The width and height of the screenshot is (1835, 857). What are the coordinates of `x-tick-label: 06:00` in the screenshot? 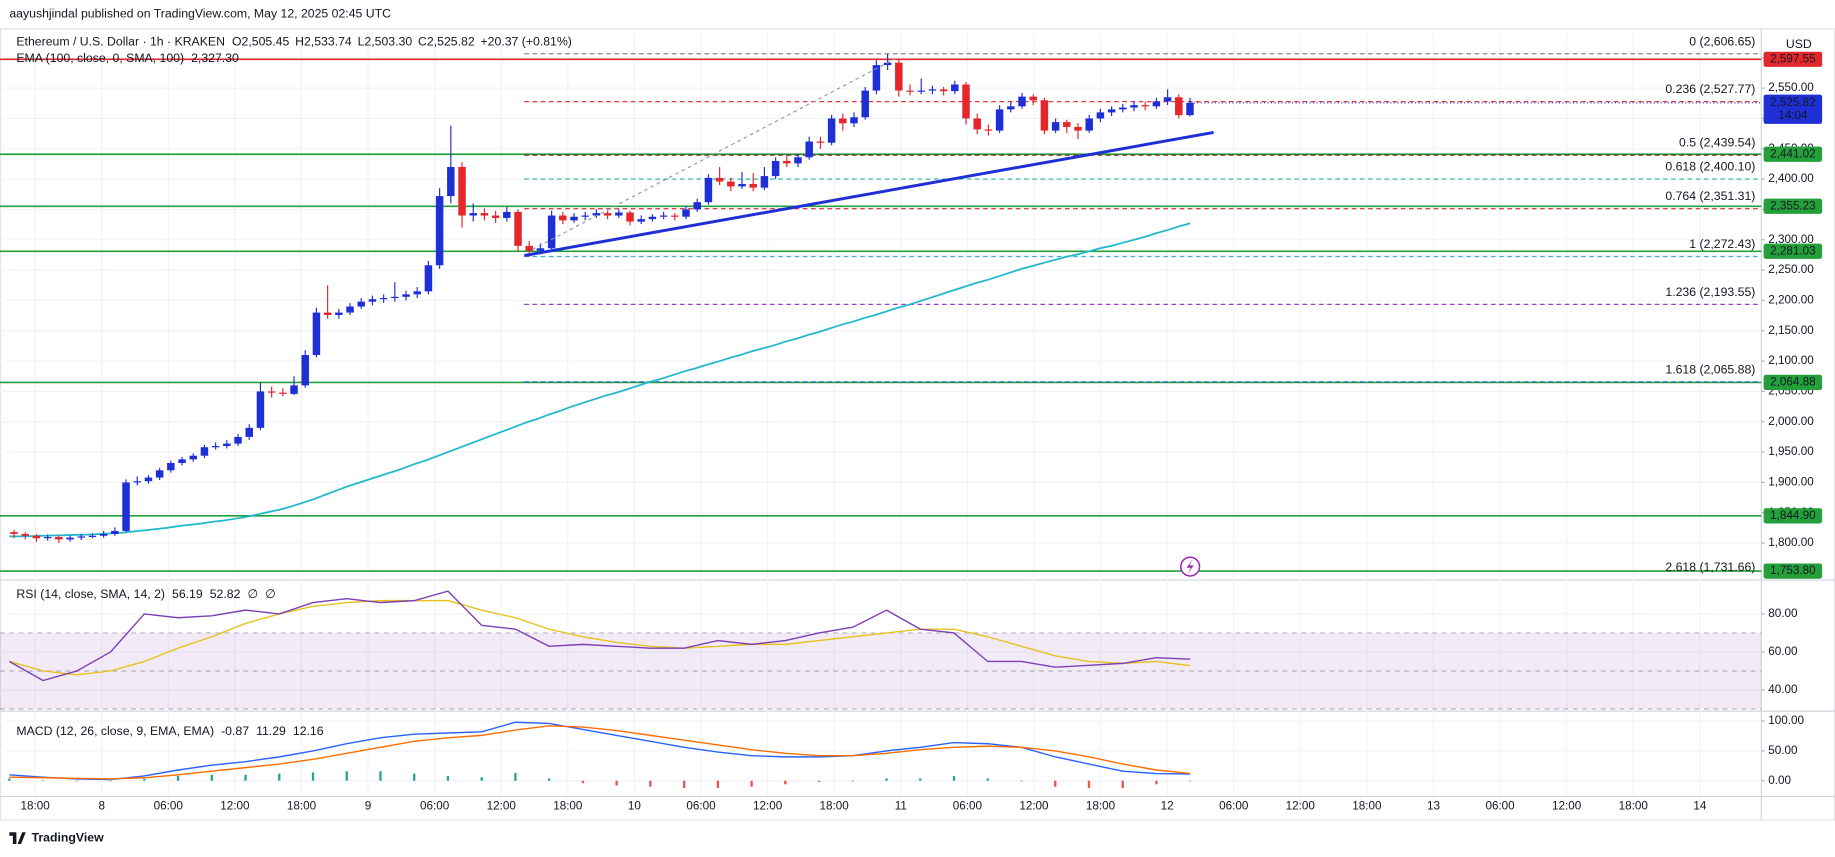 It's located at (1500, 806).